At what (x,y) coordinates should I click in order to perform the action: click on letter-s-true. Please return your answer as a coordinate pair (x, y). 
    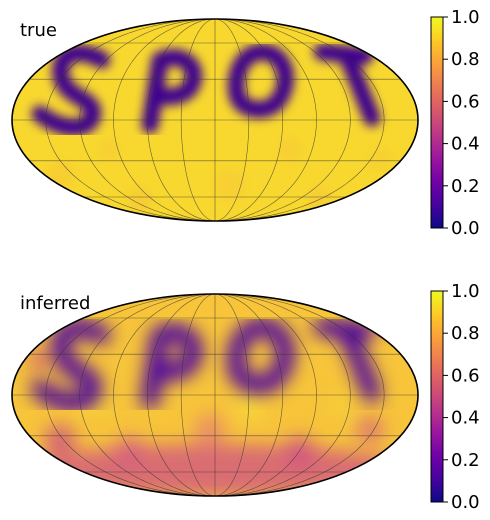
    Looking at the image, I should click on (71, 90).